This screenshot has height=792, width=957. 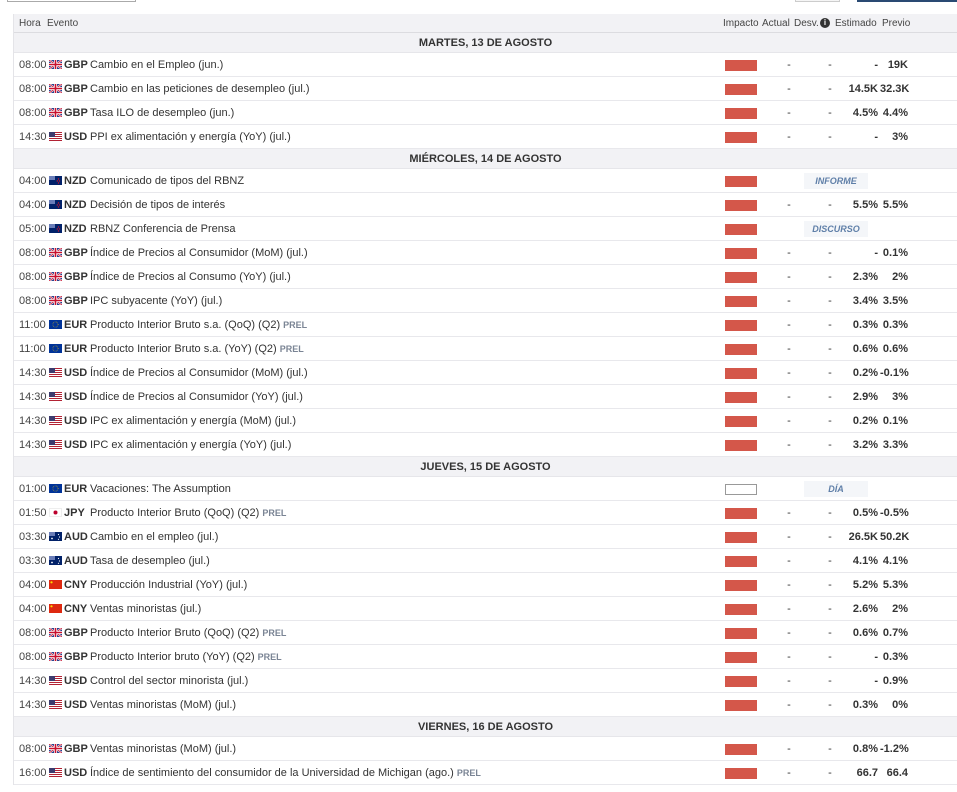 What do you see at coordinates (30, 23) in the screenshot?
I see `col-hora: Hora` at bounding box center [30, 23].